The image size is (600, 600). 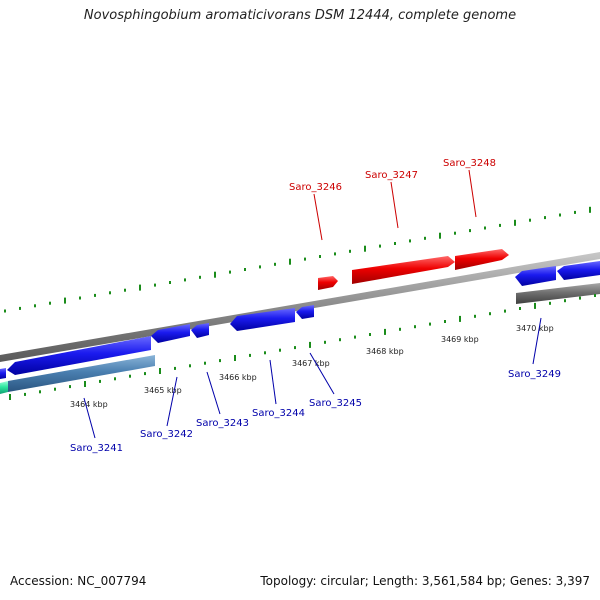 What do you see at coordinates (535, 328) in the screenshot?
I see `scale-label-3470: 3470 kbp` at bounding box center [535, 328].